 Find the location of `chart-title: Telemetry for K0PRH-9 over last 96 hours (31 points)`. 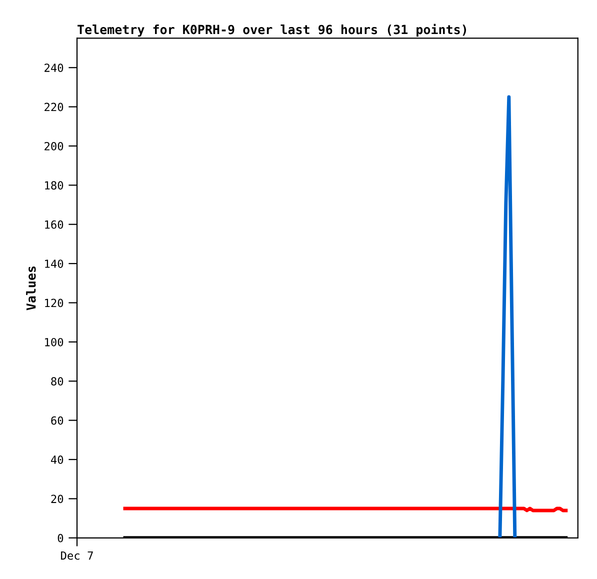

chart-title: Telemetry for K0PRH-9 over last 96 hours (31 points) is located at coordinates (272, 30).